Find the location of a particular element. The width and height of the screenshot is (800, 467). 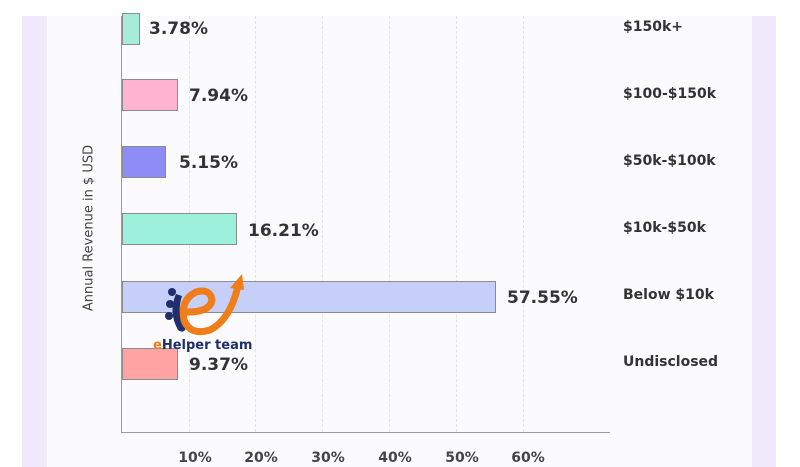

ehelper-logo-icon is located at coordinates (204, 305).